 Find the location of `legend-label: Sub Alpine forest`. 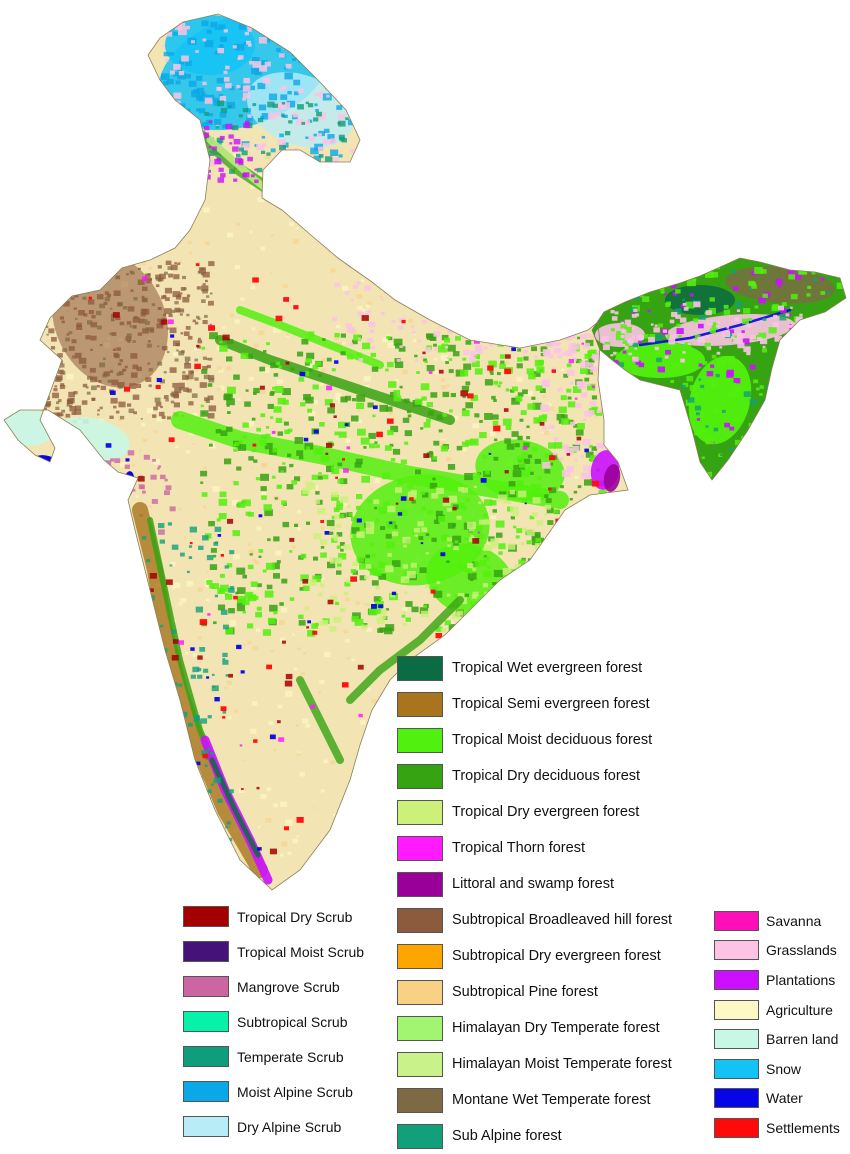

legend-label: Sub Alpine forest is located at coordinates (507, 1136).